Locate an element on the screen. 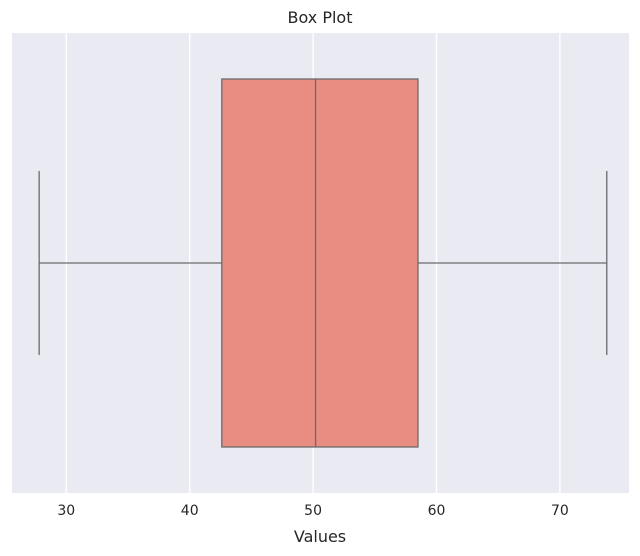  x-tick-label-60: 60 is located at coordinates (437, 511).